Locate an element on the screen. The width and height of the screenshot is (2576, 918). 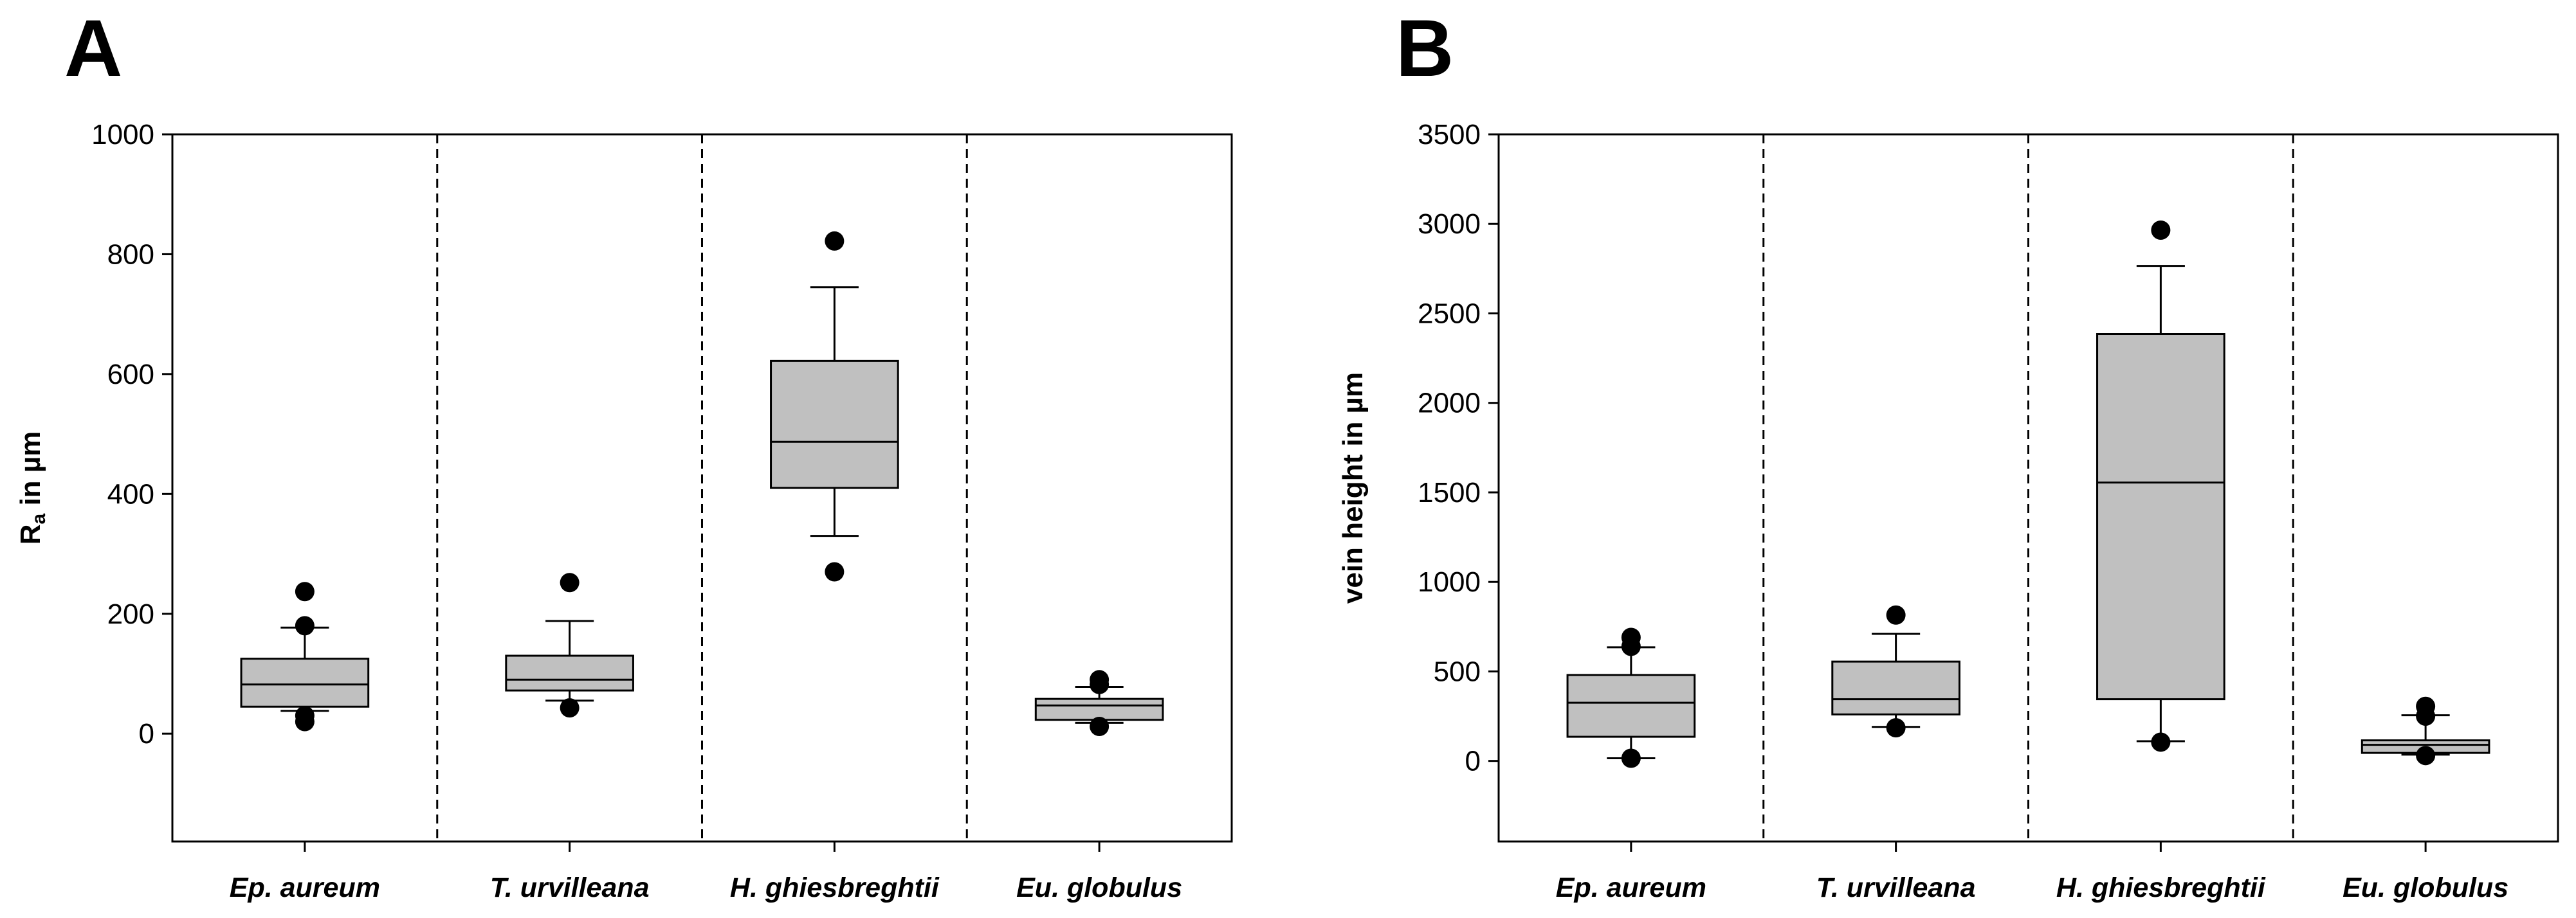
y-axis-label: vein height in µm is located at coordinates (1353, 488).